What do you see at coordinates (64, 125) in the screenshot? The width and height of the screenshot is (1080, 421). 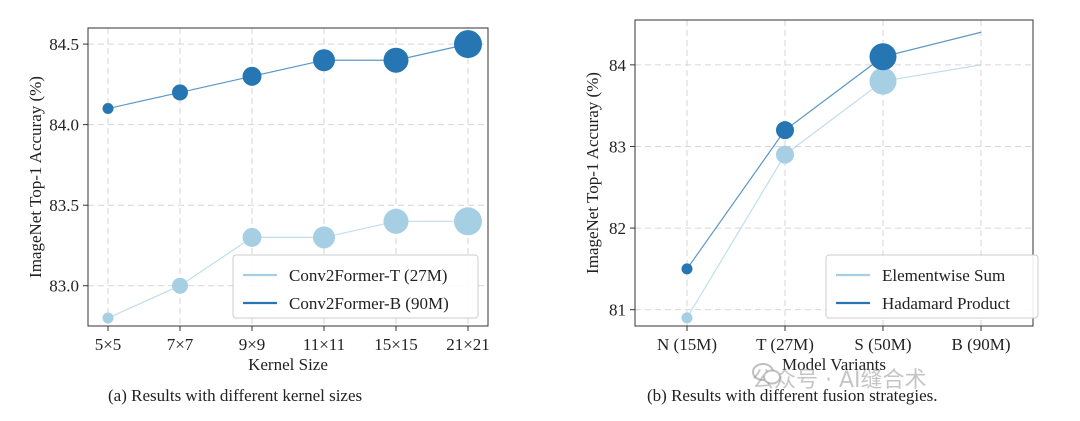 I see `y-tick-label: 84.0` at bounding box center [64, 125].